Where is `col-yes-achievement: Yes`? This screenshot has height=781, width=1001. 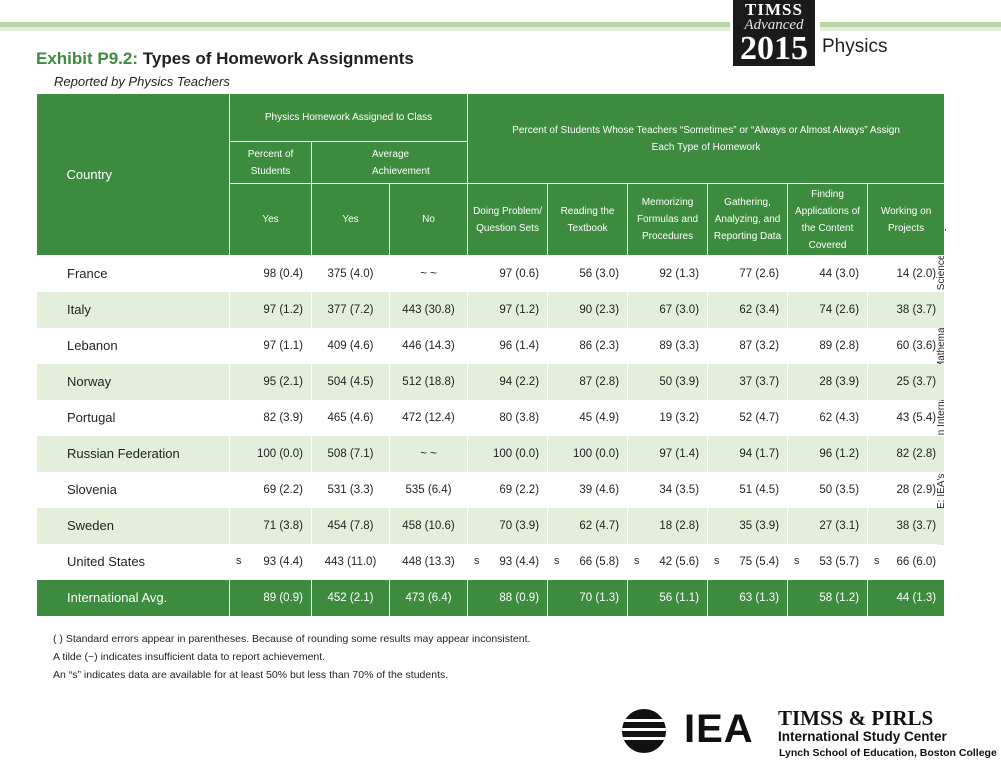 col-yes-achievement: Yes is located at coordinates (350, 219).